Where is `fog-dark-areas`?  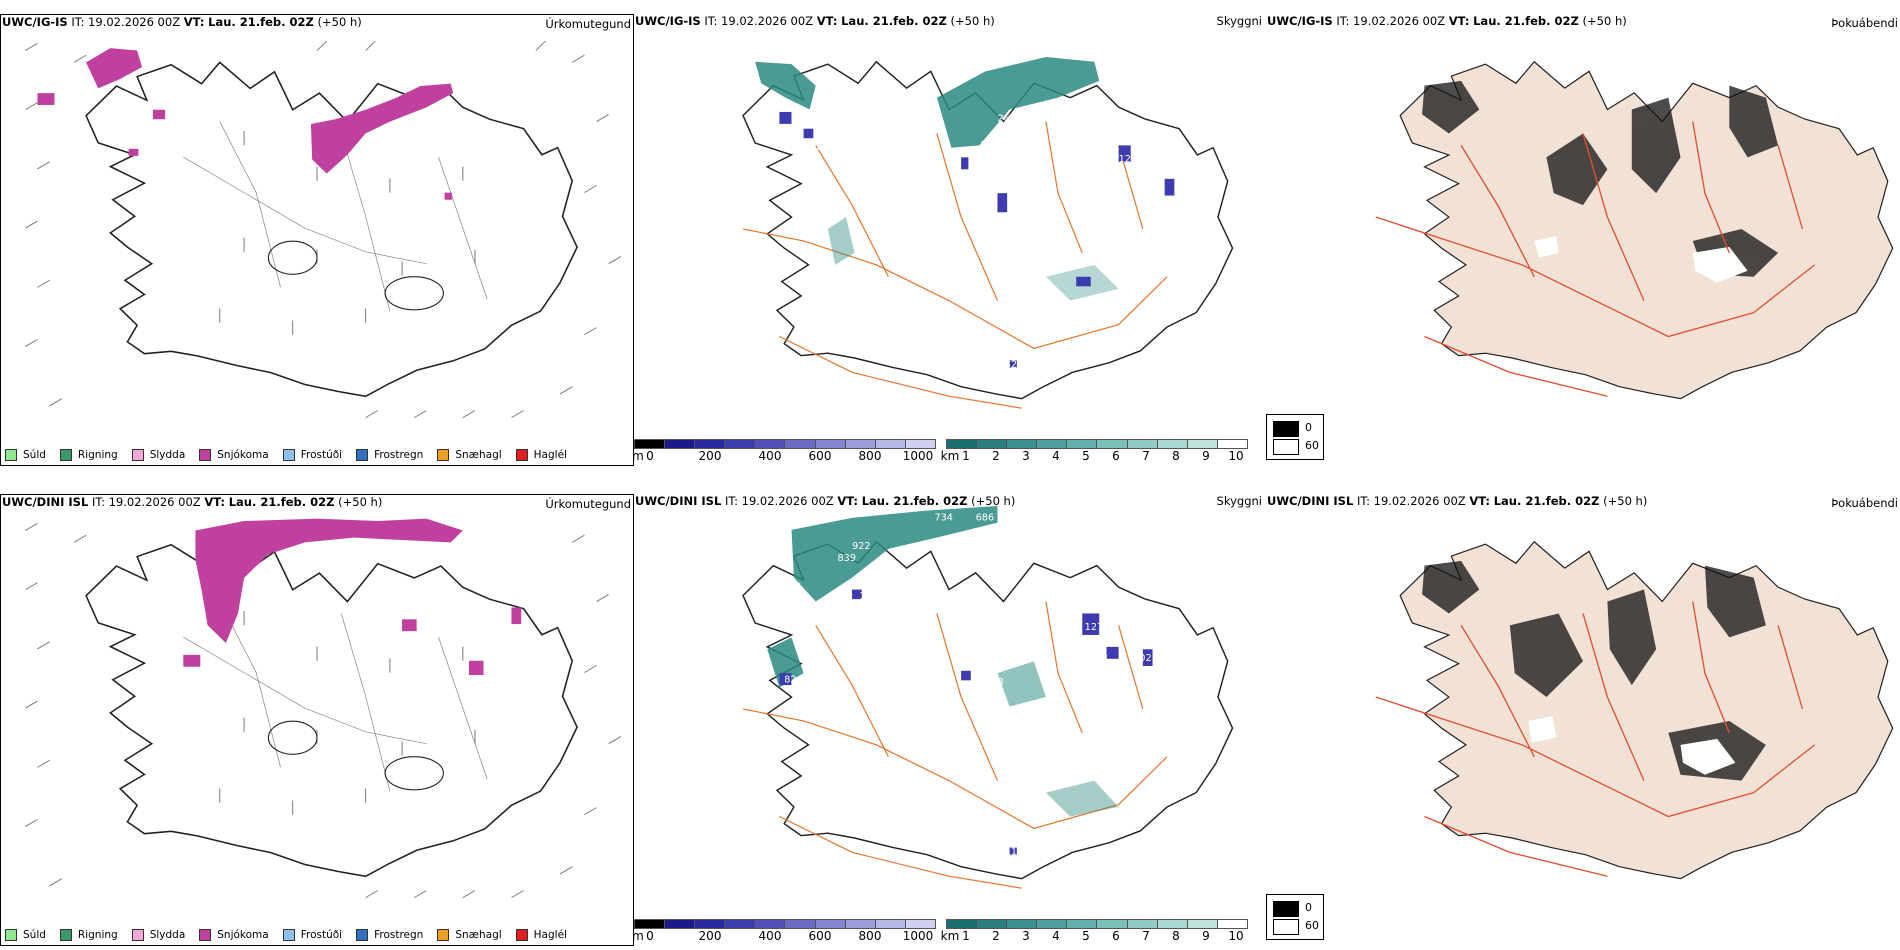 fog-dark-areas is located at coordinates (1600, 178).